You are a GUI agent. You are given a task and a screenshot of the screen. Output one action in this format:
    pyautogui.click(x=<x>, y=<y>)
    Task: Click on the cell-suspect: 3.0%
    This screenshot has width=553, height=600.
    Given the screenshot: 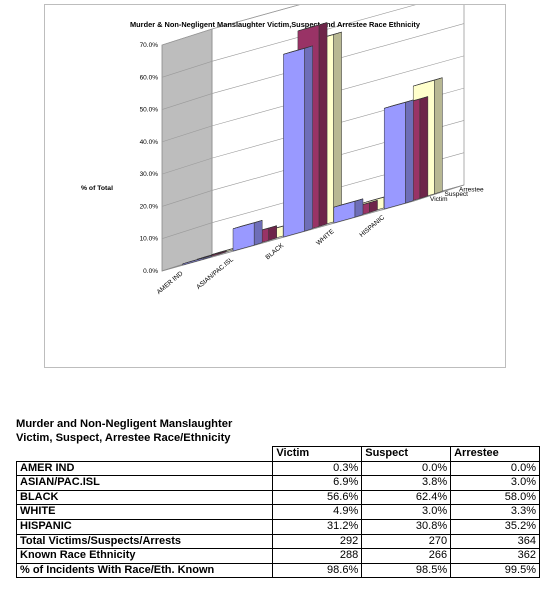 What is the action you would take?
    pyautogui.click(x=406, y=512)
    